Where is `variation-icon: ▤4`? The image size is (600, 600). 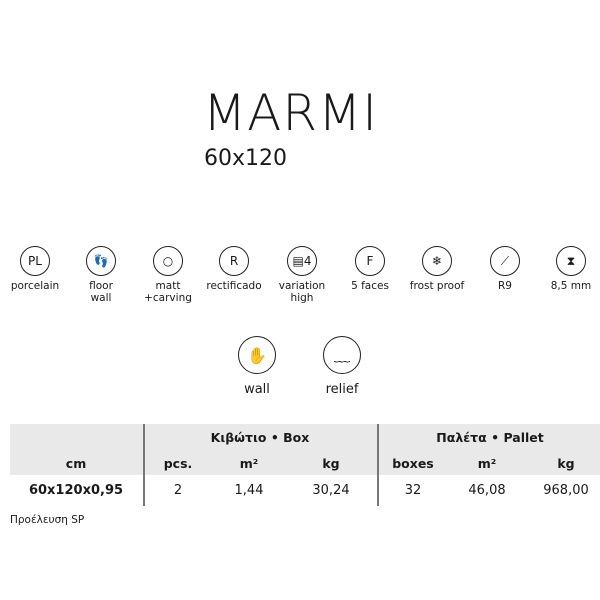
variation-icon: ▤4 is located at coordinates (302, 261).